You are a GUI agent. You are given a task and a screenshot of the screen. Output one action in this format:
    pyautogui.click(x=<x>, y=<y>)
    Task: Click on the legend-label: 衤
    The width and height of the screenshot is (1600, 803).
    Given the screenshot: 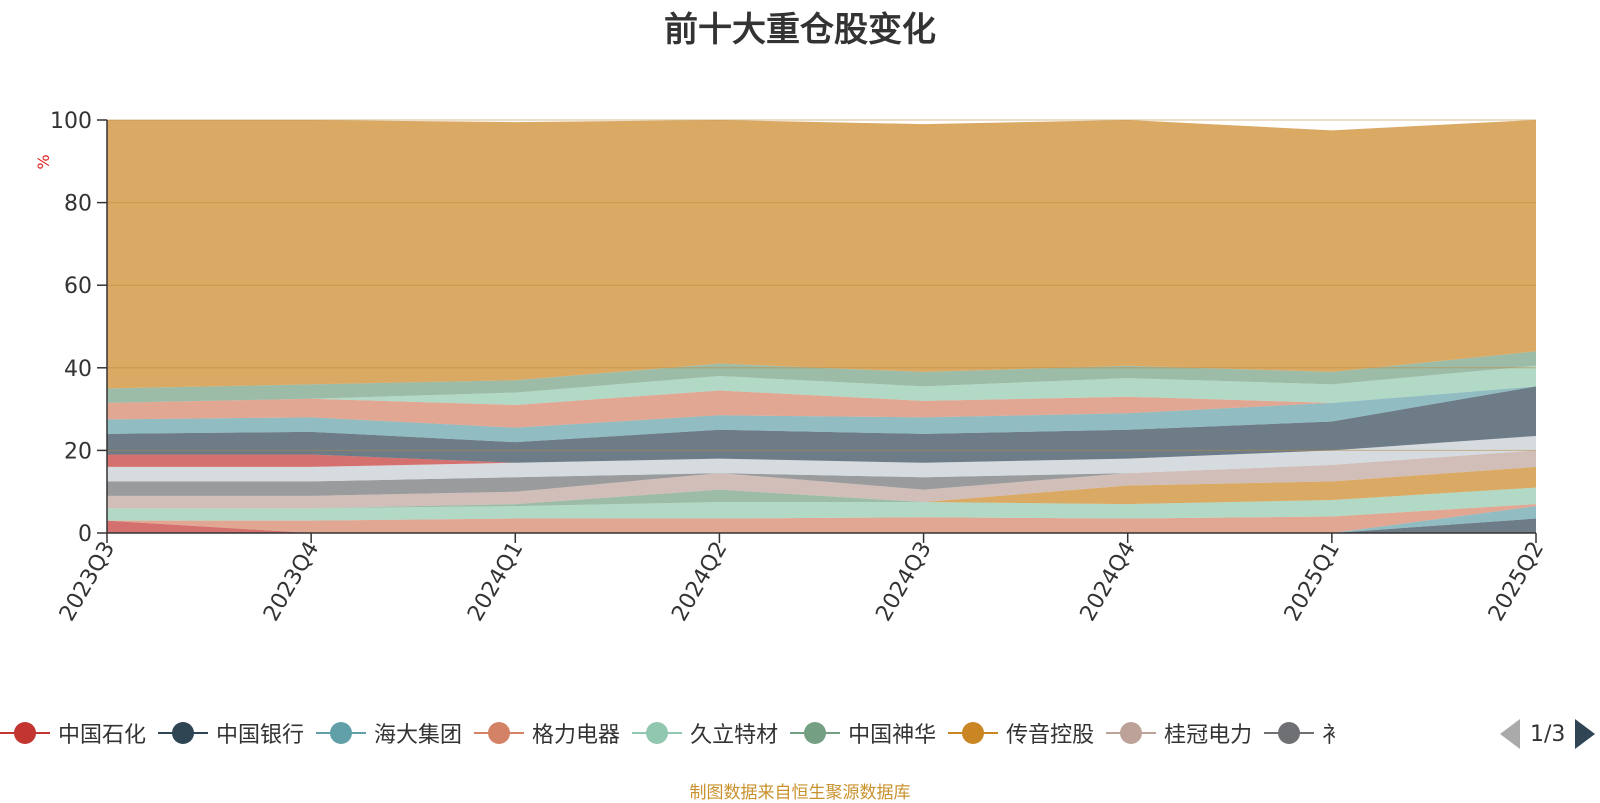 What is the action you would take?
    pyautogui.click(x=1333, y=735)
    